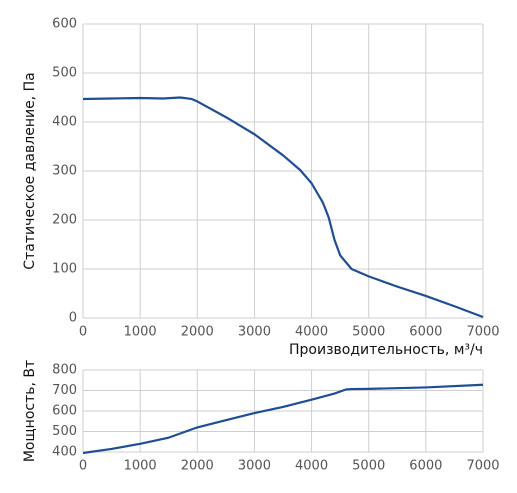  I want to click on line, so click(283, 419).